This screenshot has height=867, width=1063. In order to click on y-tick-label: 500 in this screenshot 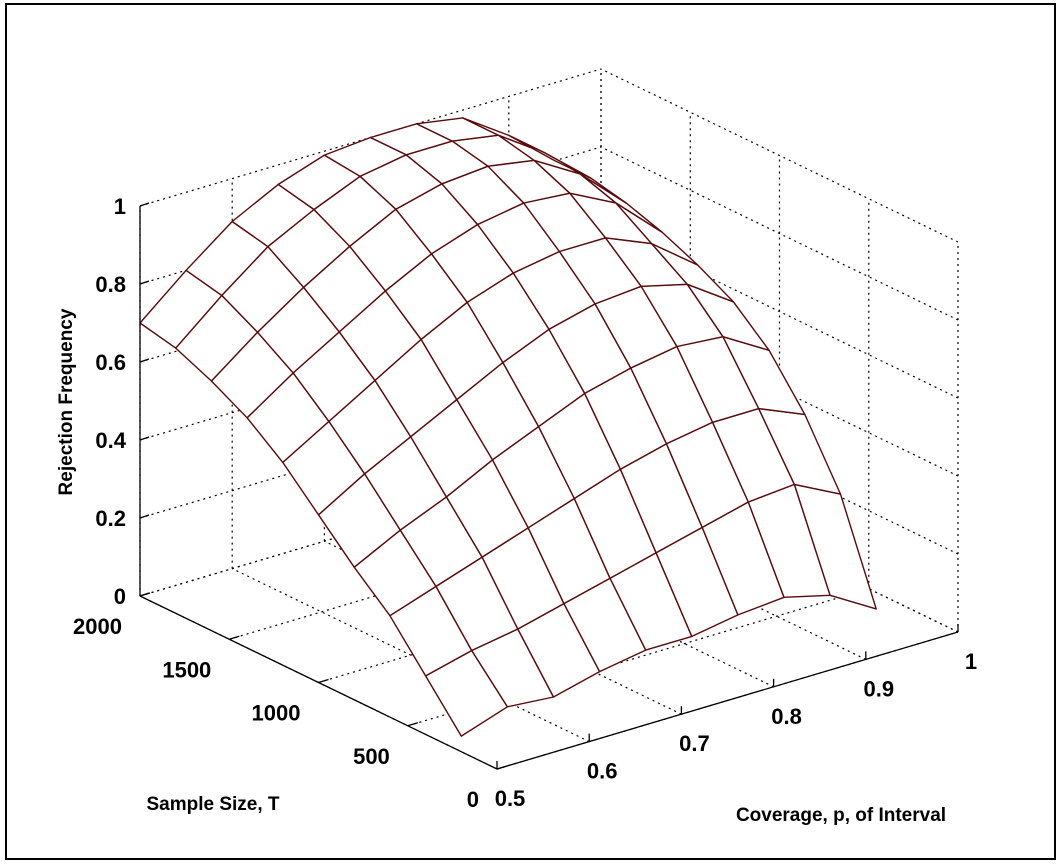, I will do `click(371, 756)`.